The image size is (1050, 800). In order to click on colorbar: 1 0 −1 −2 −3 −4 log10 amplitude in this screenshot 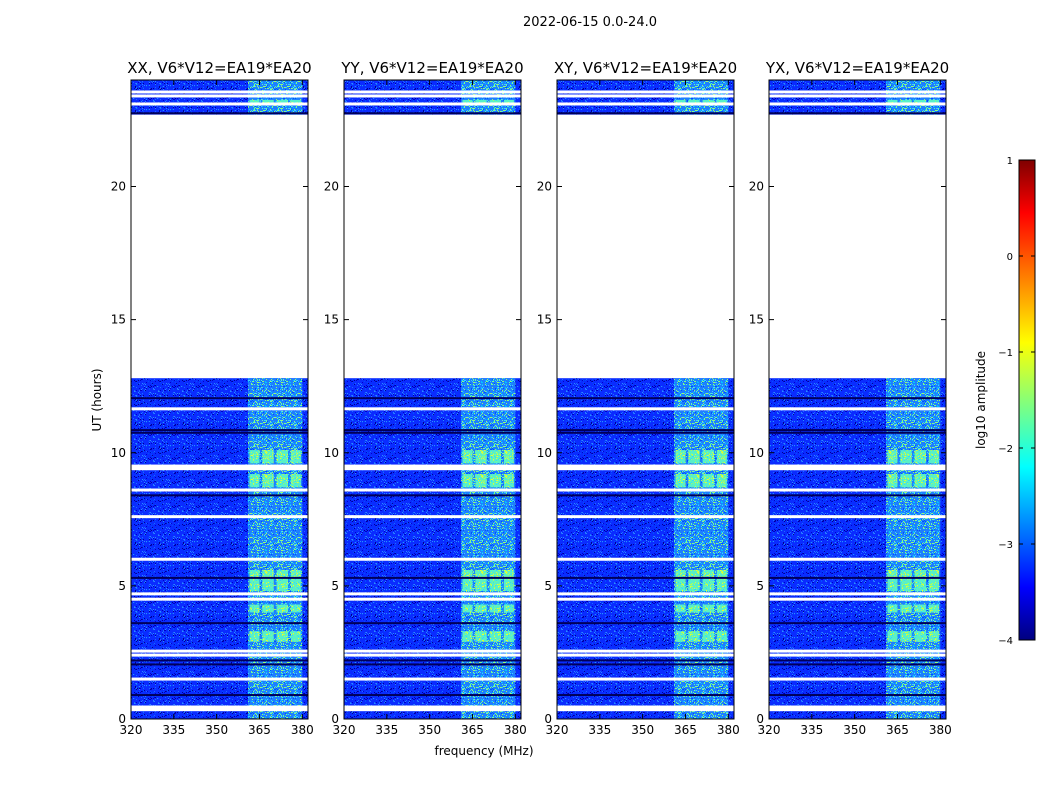, I will do `click(1005, 401)`.